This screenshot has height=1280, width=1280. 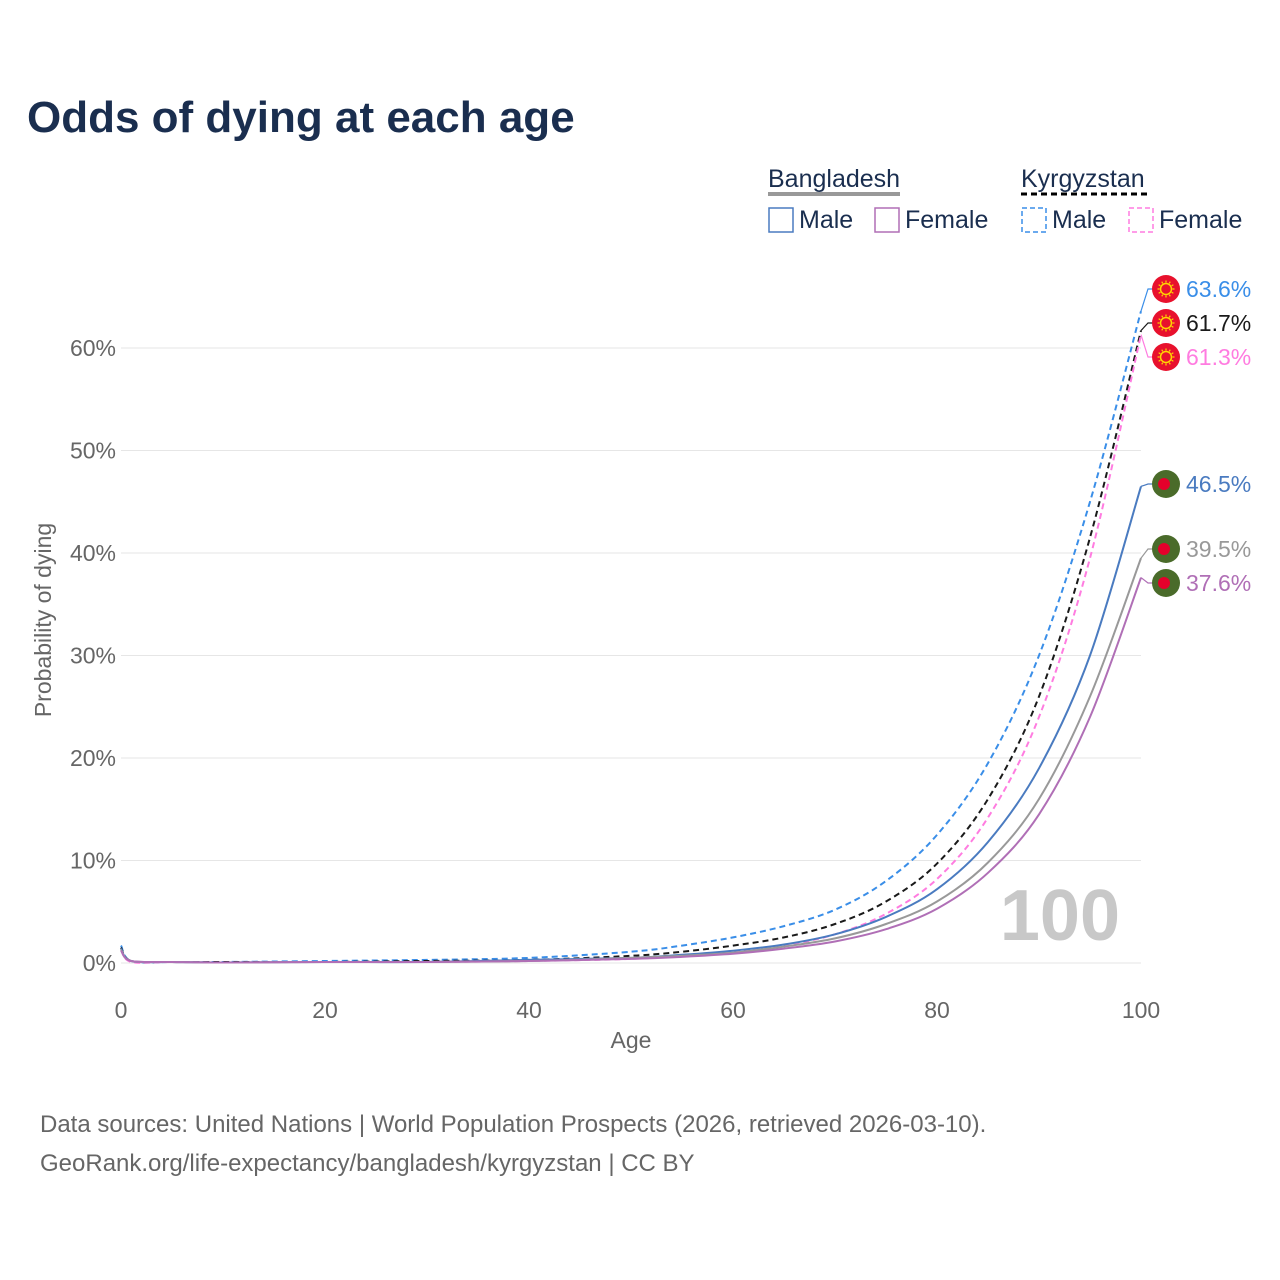 I want to click on legend-swatch-bangladesh-female, so click(x=887, y=220).